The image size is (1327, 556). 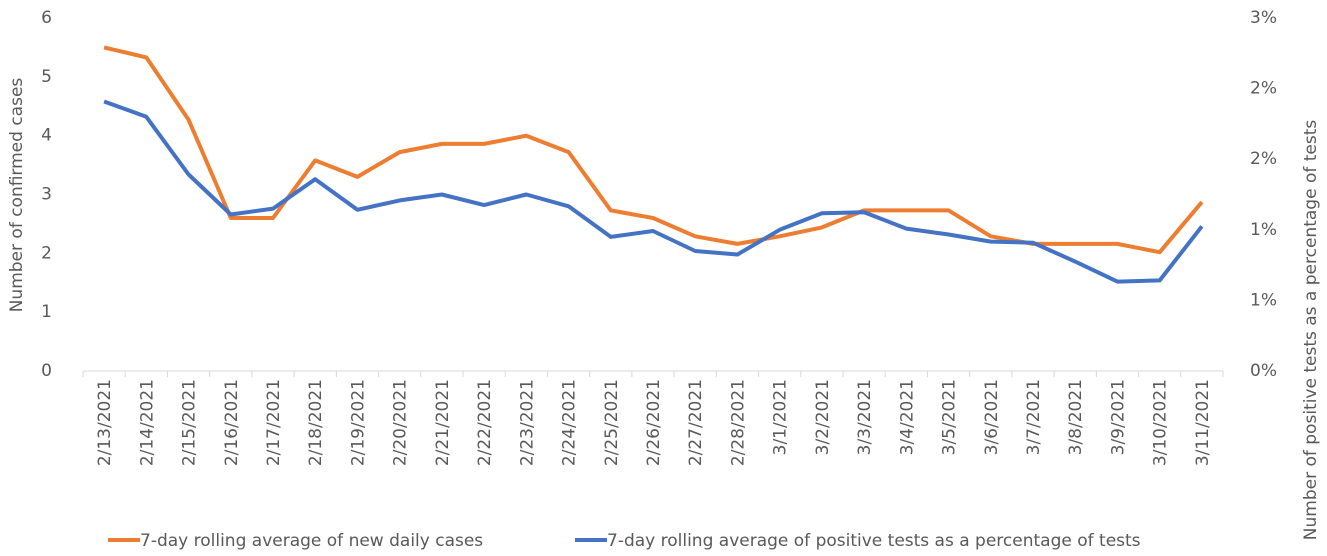 What do you see at coordinates (46, 77) in the screenshot?
I see `y-tick-label: 5` at bounding box center [46, 77].